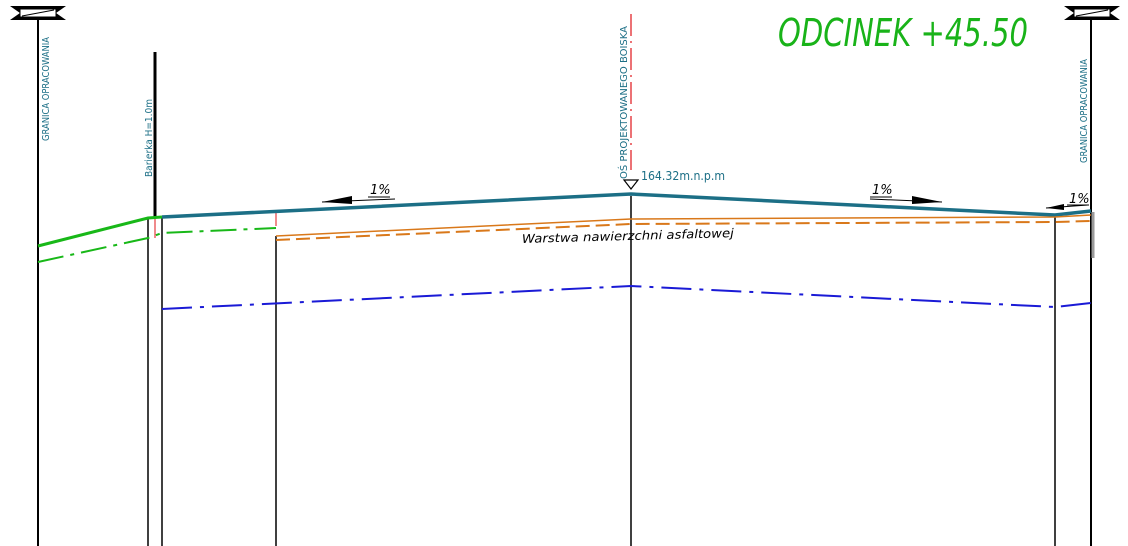 The height and width of the screenshot is (546, 1128). What do you see at coordinates (626, 205) in the screenshot?
I see `design-surface-line` at bounding box center [626, 205].